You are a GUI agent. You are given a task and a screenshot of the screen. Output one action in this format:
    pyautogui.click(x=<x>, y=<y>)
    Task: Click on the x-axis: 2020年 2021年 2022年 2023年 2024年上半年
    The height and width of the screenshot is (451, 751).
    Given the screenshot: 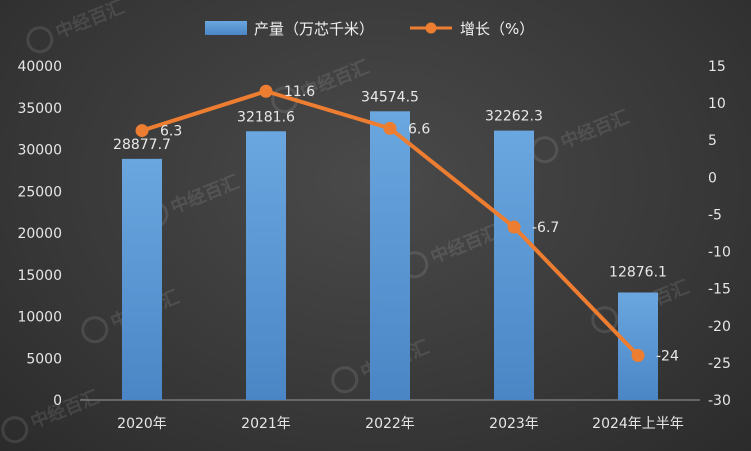 What is the action you would take?
    pyautogui.click(x=390, y=415)
    